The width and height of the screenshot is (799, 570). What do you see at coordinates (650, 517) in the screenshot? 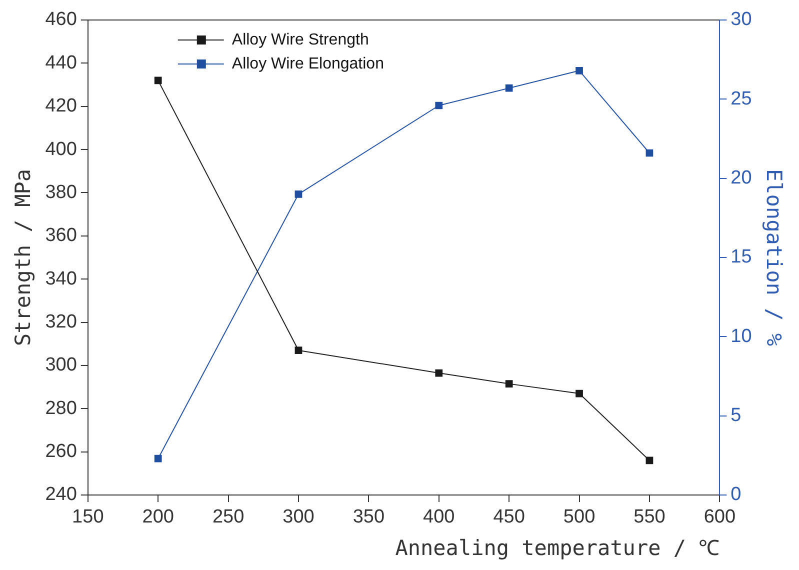
I see `x-tick-label: 550` at bounding box center [650, 517].